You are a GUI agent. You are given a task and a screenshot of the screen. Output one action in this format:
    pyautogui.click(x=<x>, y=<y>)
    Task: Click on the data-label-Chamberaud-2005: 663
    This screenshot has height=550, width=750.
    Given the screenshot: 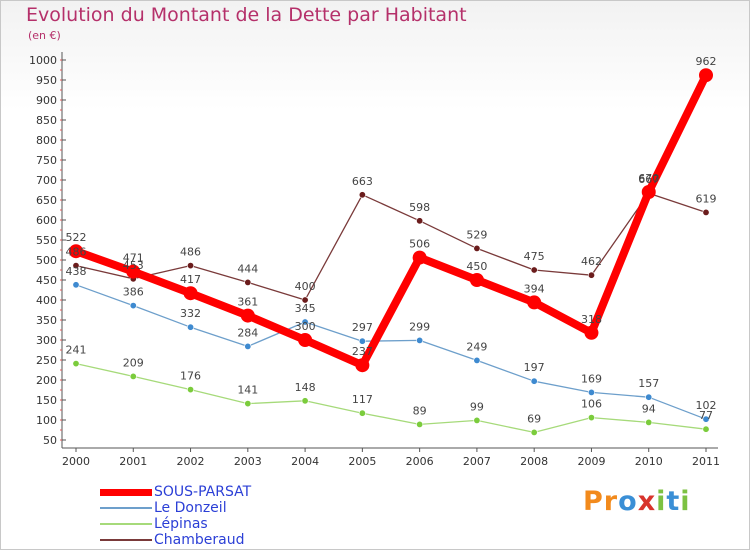 What is the action you would take?
    pyautogui.click(x=362, y=181)
    